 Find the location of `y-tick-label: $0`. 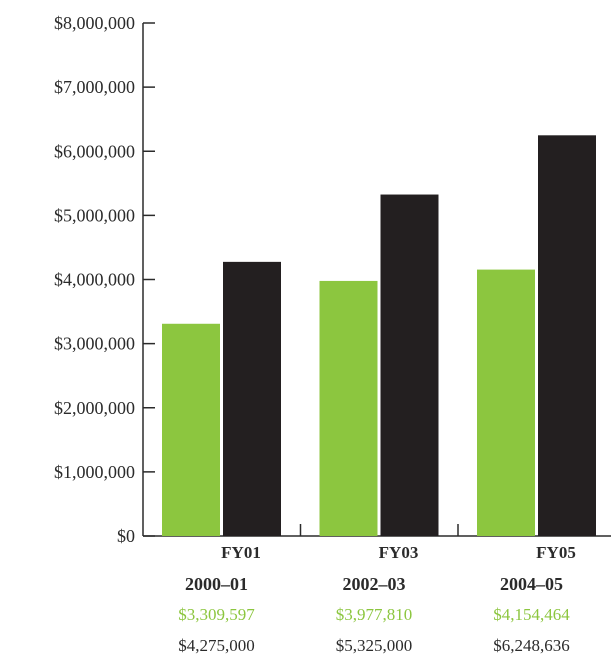

y-tick-label: $0 is located at coordinates (126, 536).